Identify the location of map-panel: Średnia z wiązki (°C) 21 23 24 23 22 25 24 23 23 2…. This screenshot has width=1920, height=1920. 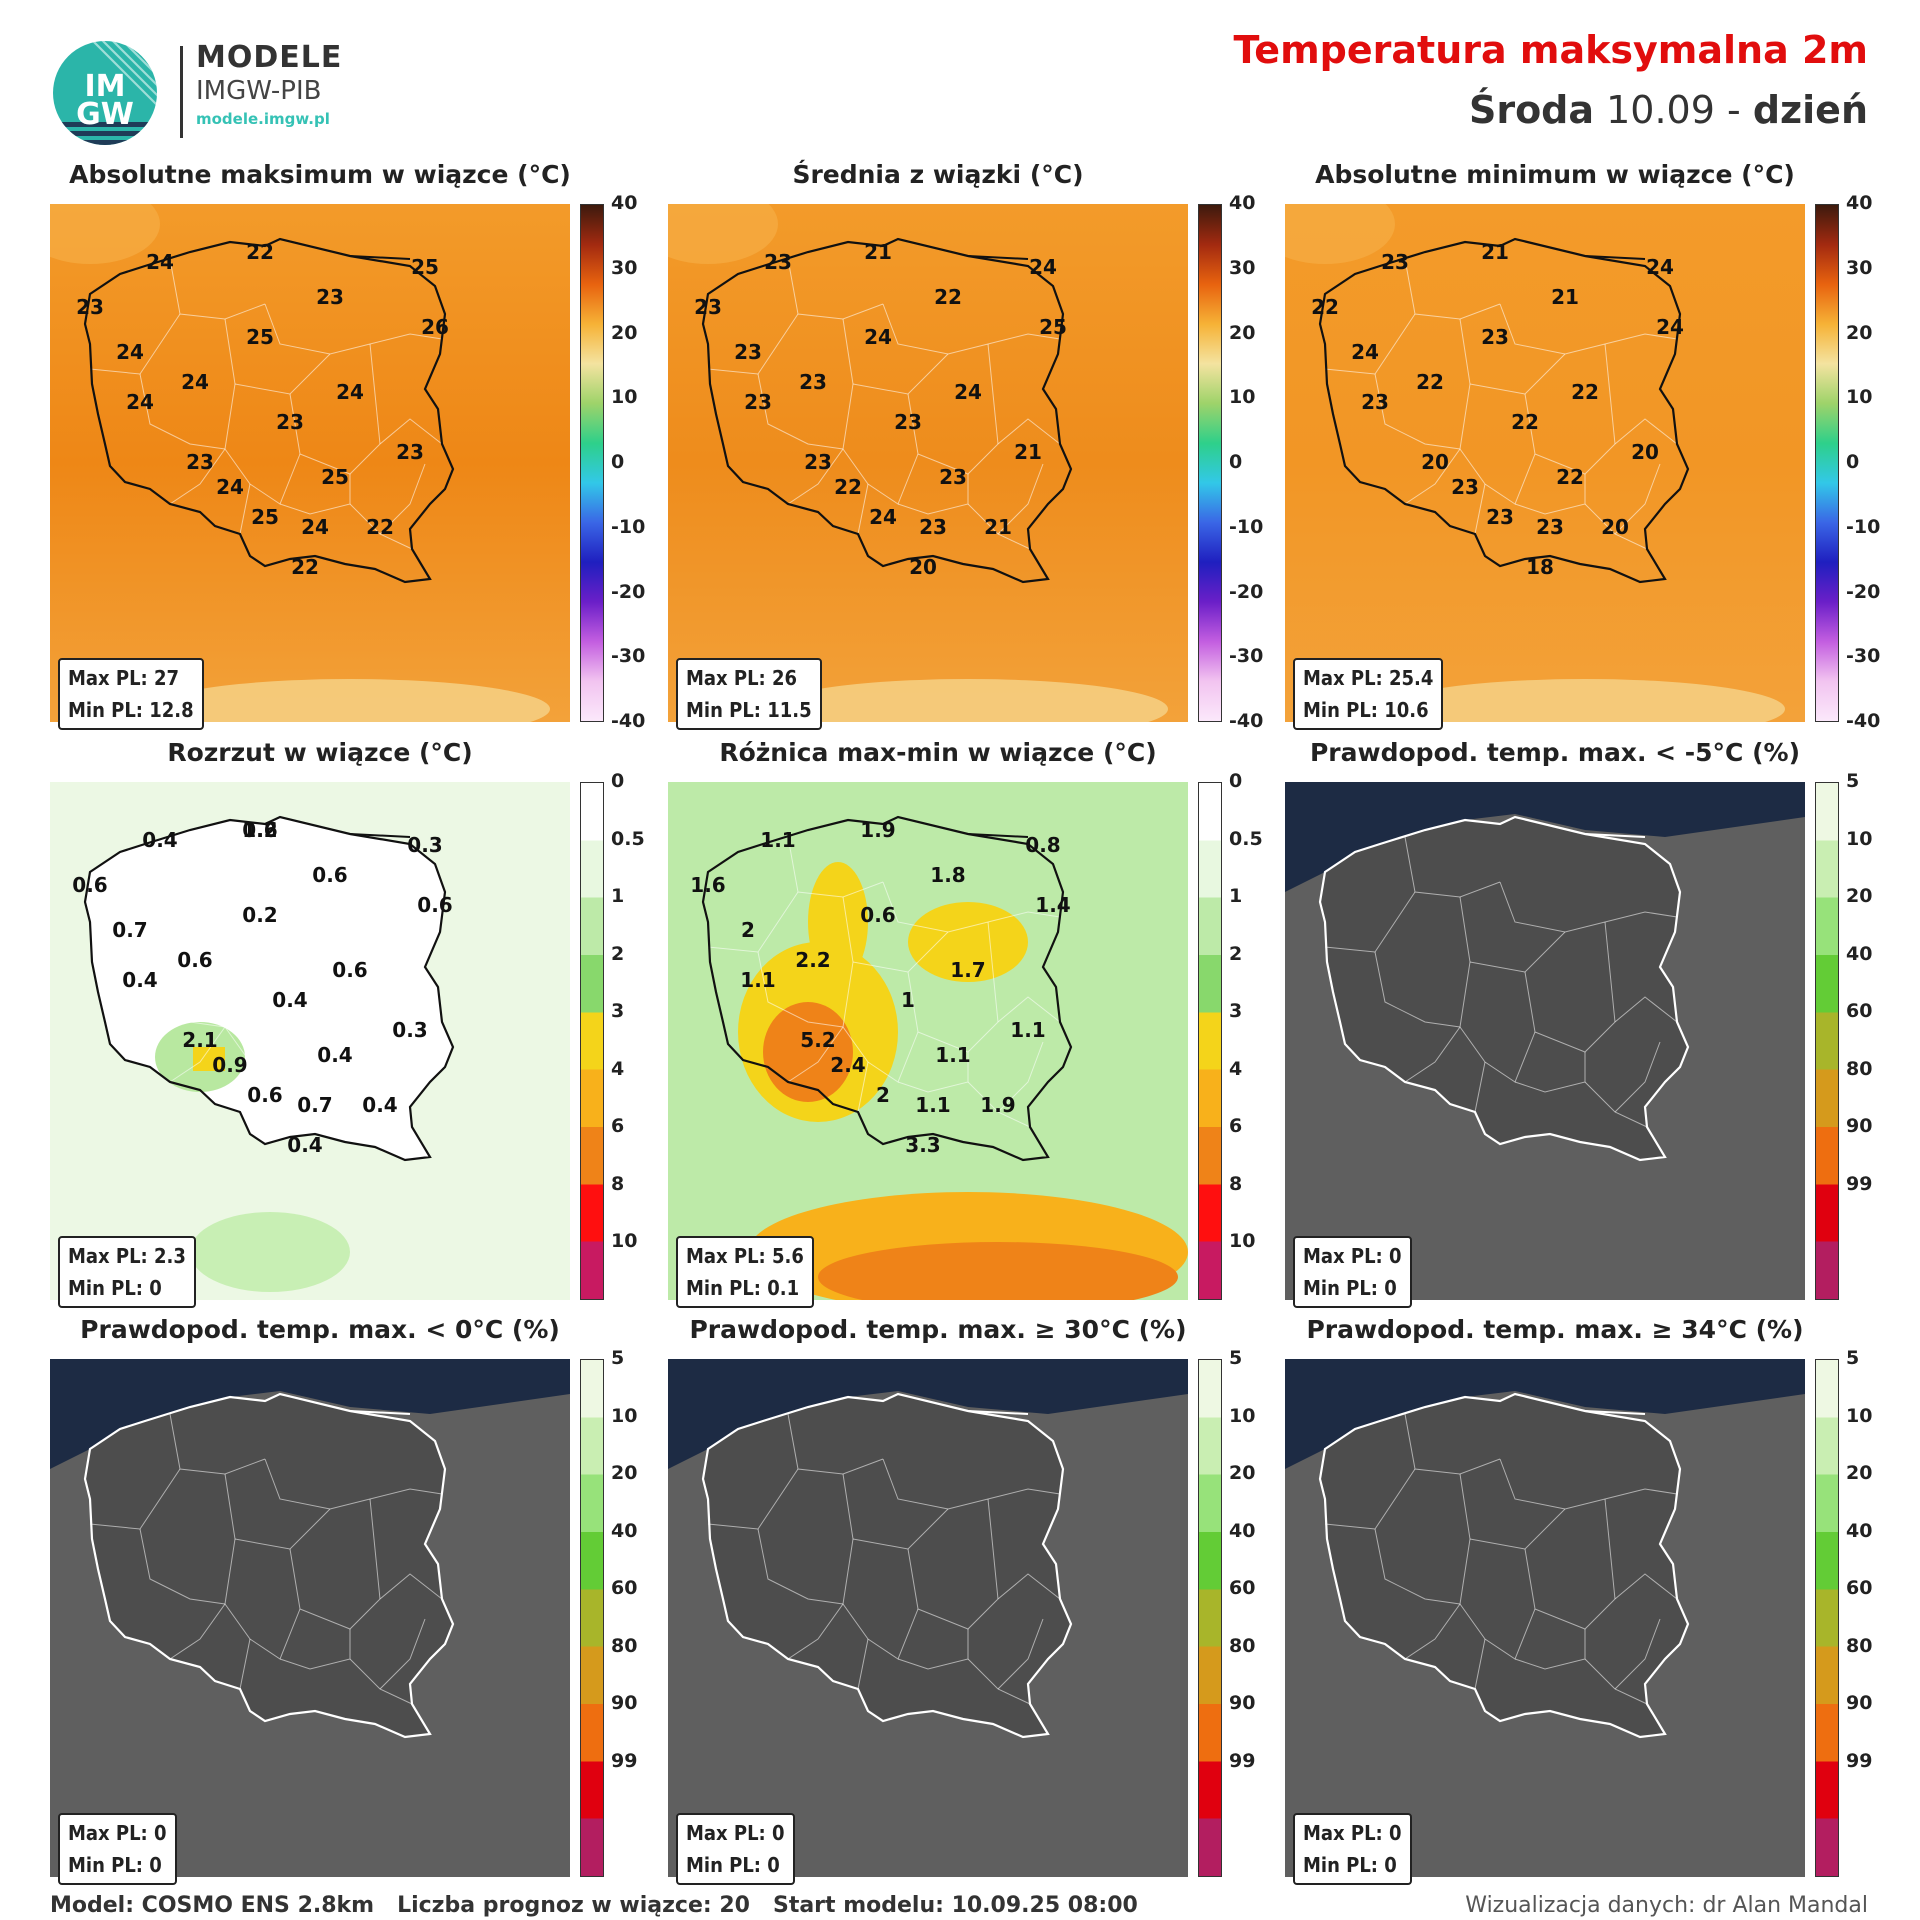
(968, 446).